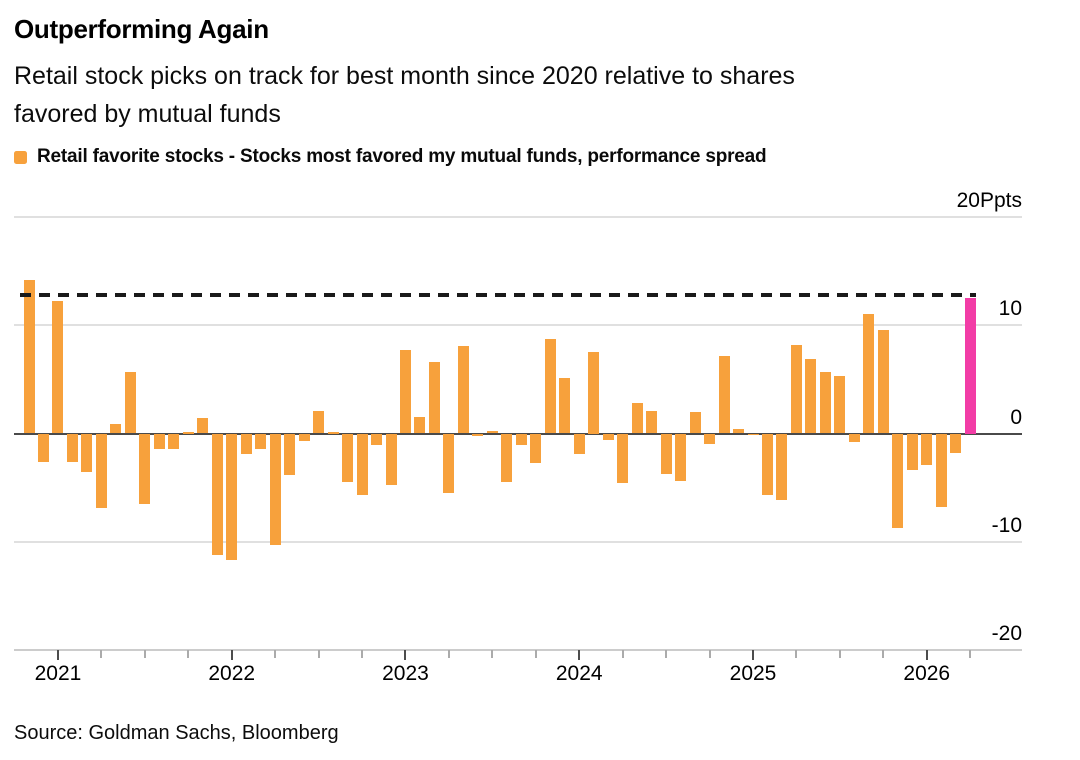 The width and height of the screenshot is (1080, 760). What do you see at coordinates (1006, 633) in the screenshot?
I see `y-axis-label--20: -20` at bounding box center [1006, 633].